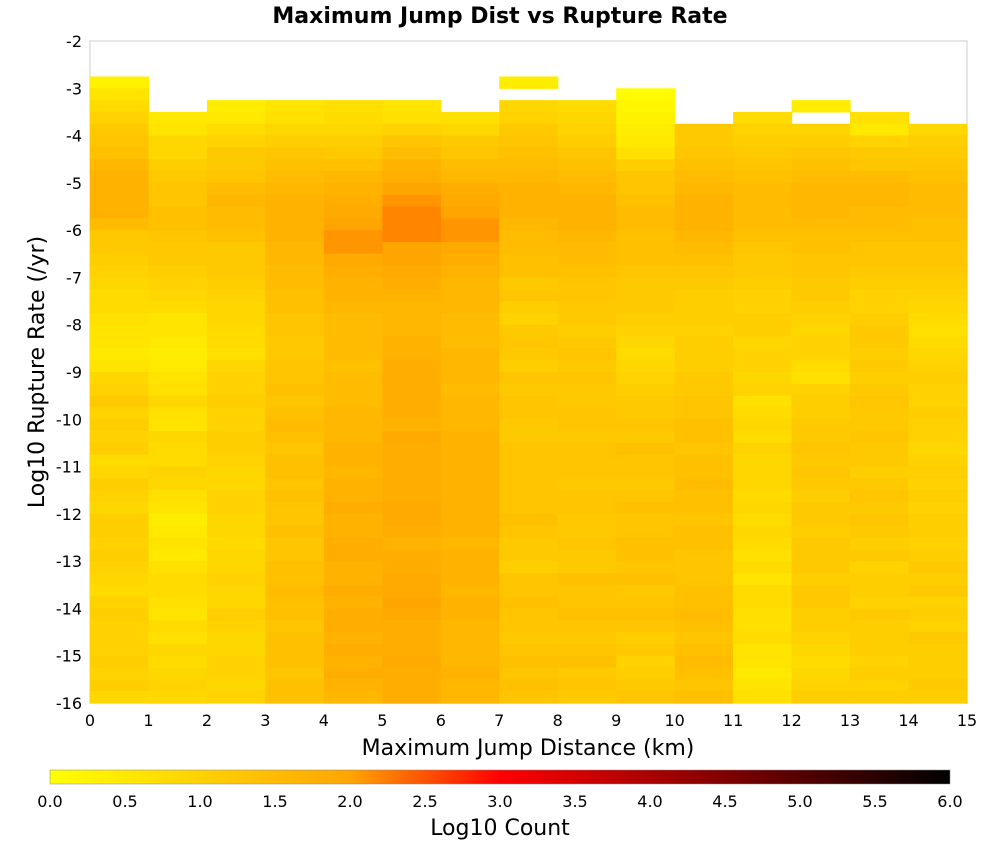 This screenshot has width=1000, height=850. Describe the element at coordinates (441, 720) in the screenshot. I see `x-tick-label: 6` at that location.